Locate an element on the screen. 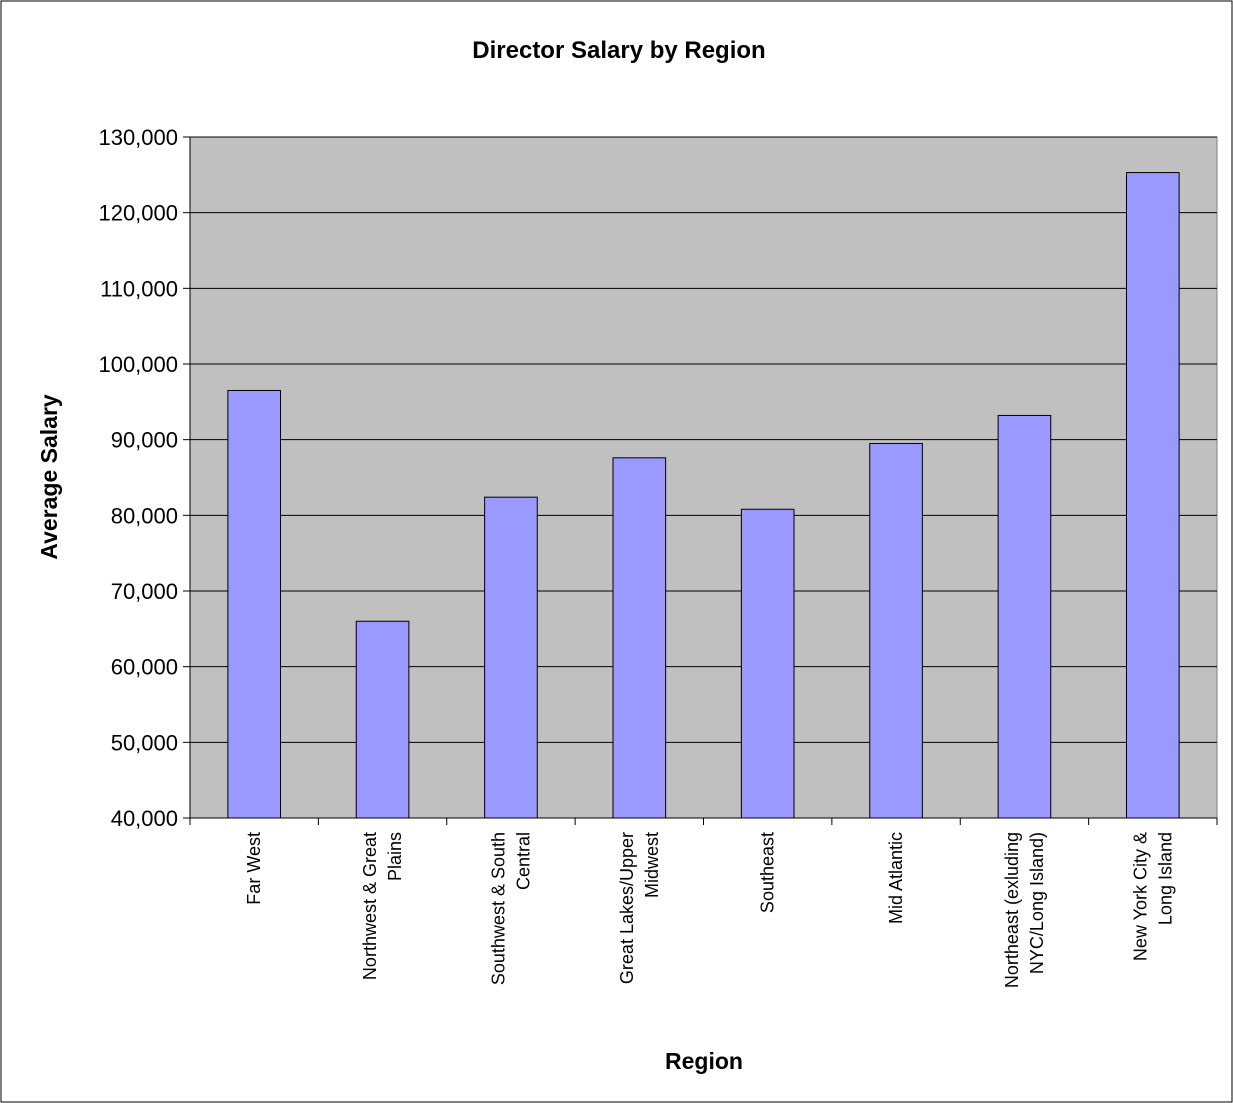 The height and width of the screenshot is (1103, 1233). y-tick-label: 120,000 is located at coordinates (138, 213).